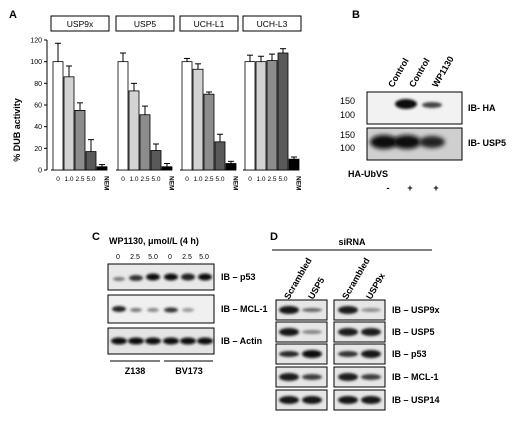 The width and height of the screenshot is (520, 433). What do you see at coordinates (334, 278) in the screenshot?
I see `panel-d-lane-labels: Scrambled USP5 Scrambled USP9x` at bounding box center [334, 278].